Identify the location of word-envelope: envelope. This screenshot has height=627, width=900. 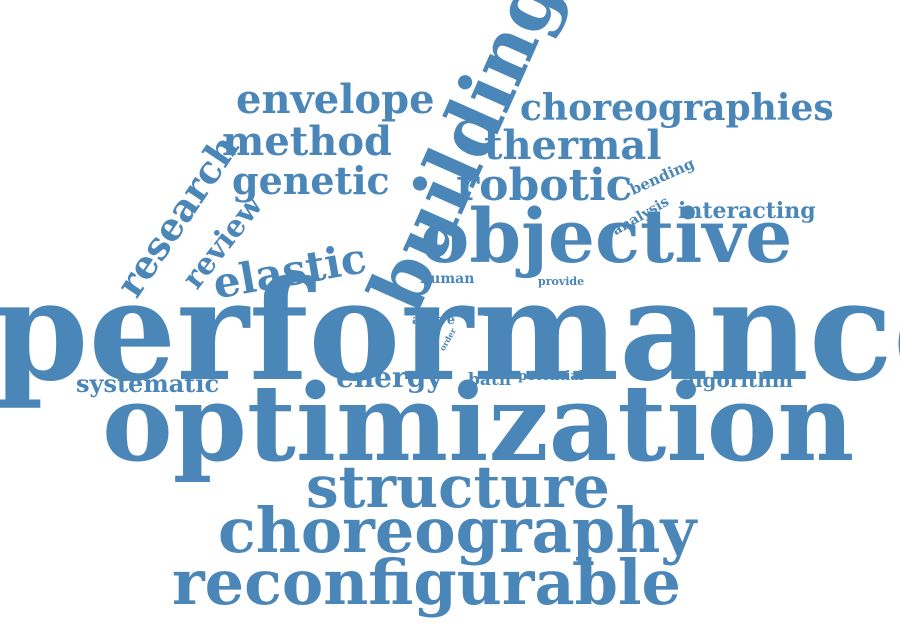
(335, 99).